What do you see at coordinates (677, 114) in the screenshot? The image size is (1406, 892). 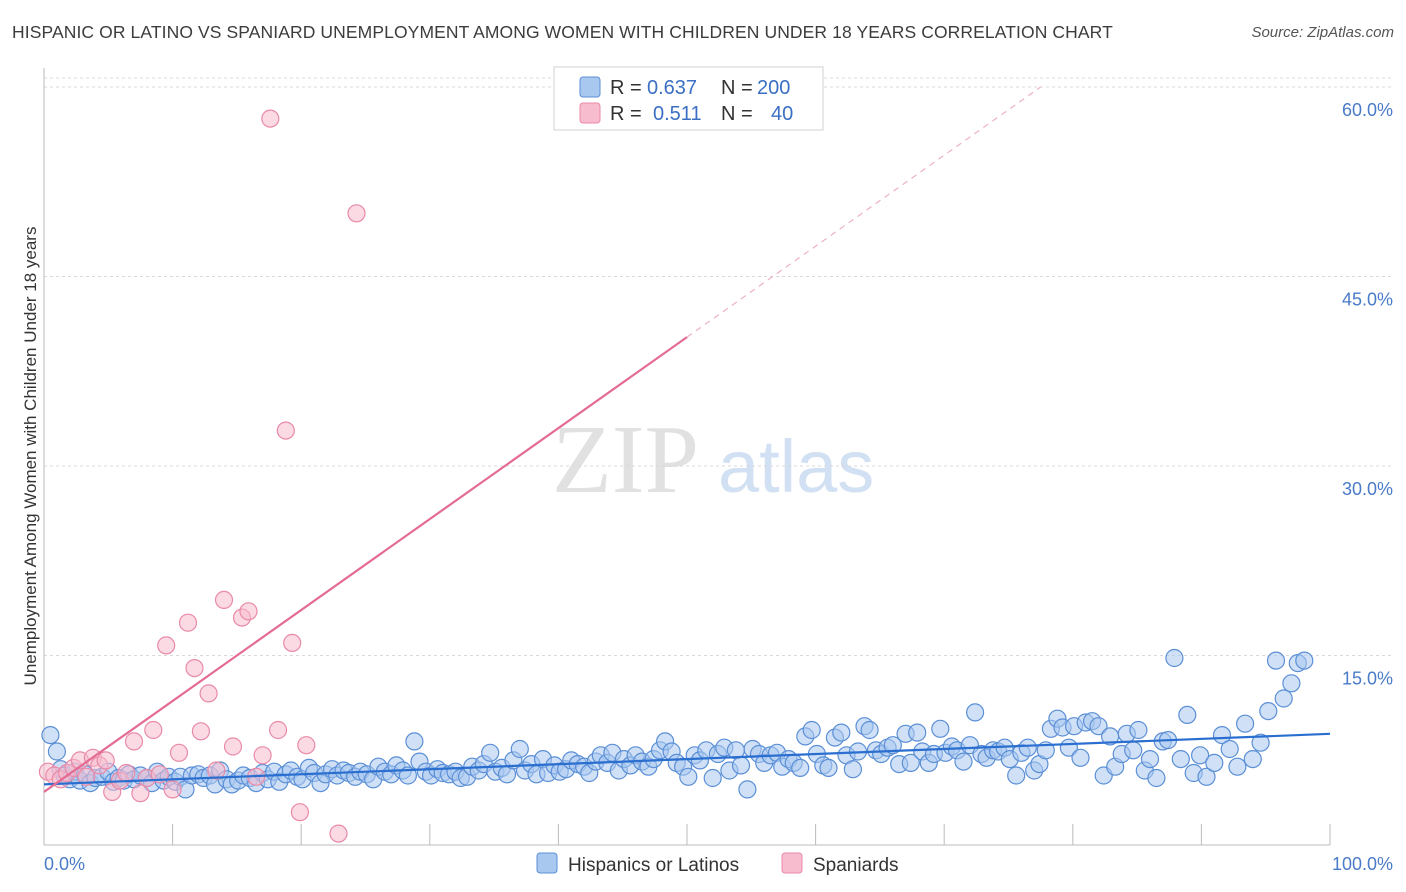 I see `legend-r-value-2: 0.511` at bounding box center [677, 114].